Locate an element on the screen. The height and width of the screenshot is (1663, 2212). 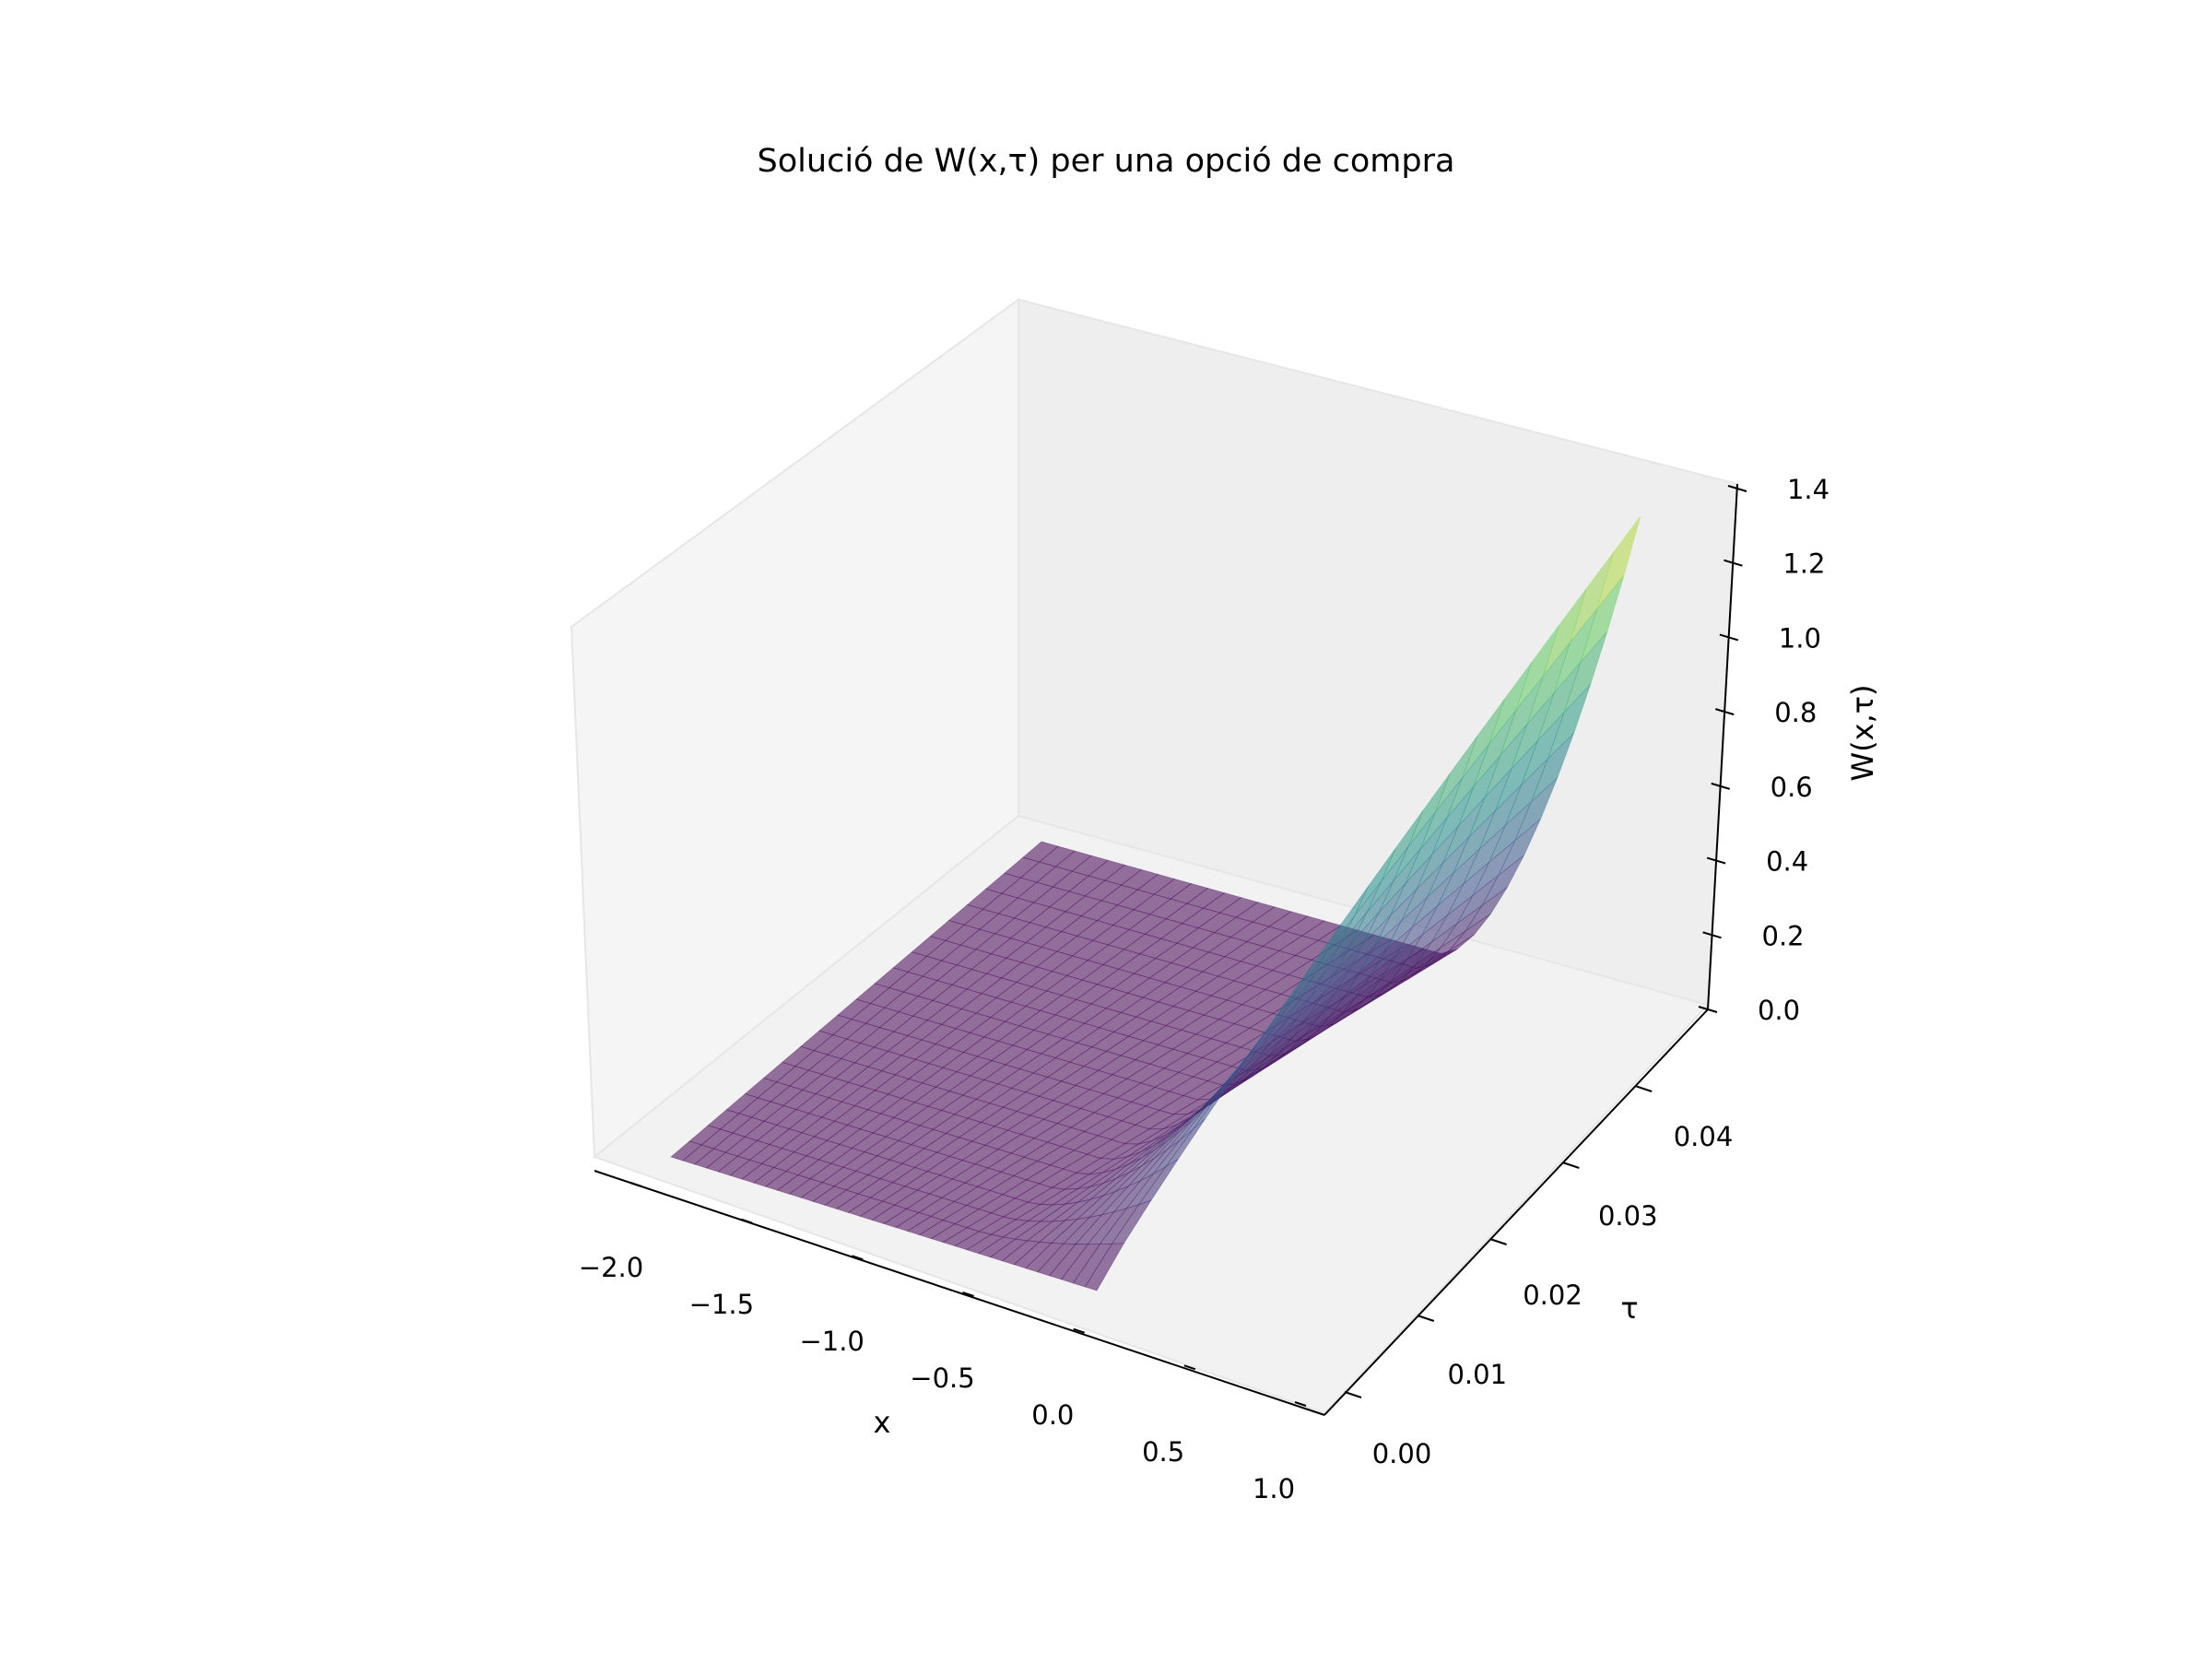
x-axis-line is located at coordinates (959, 1293).